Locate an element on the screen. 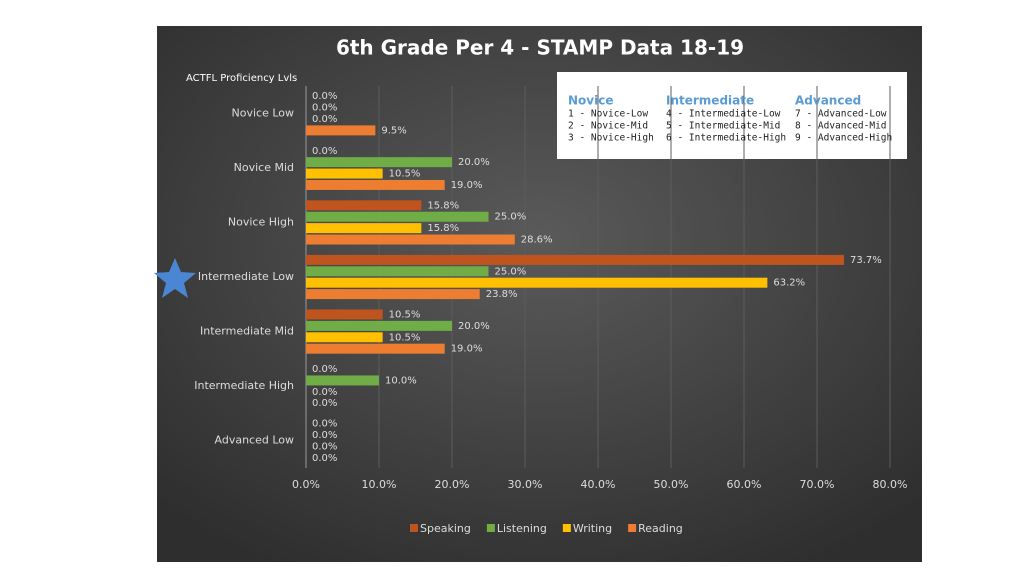 The width and height of the screenshot is (1024, 576). x-tick-label: 60.0% is located at coordinates (744, 484).